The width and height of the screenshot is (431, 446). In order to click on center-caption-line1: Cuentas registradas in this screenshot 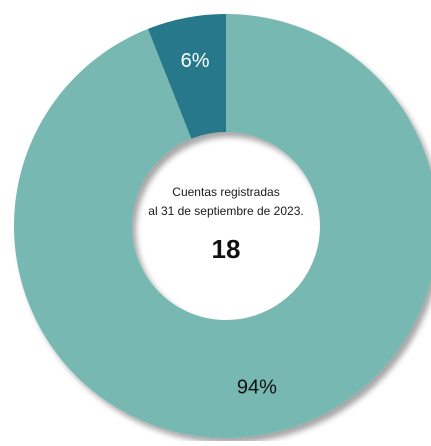, I will do `click(225, 192)`.